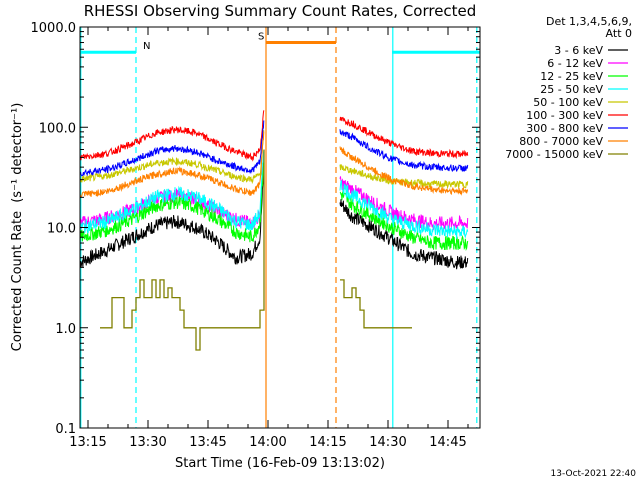 Image resolution: width=640 pixels, height=480 pixels. Describe the element at coordinates (17, 153) in the screenshot. I see `y-axis-units: (s⁻¹ detector⁻¹)` at that location.